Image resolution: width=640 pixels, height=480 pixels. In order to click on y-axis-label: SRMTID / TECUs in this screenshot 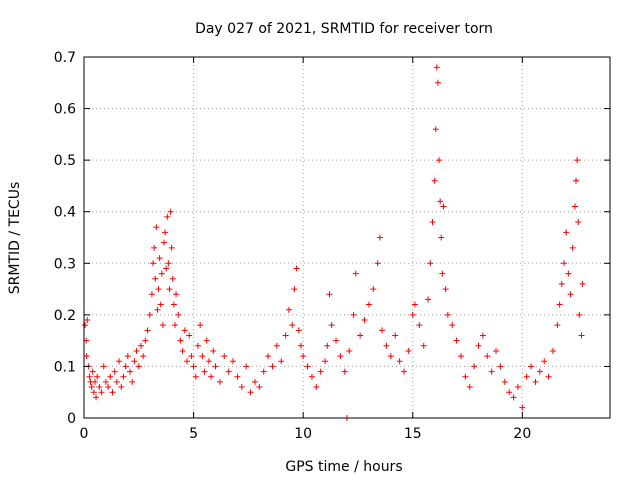, I will do `click(15, 238)`.